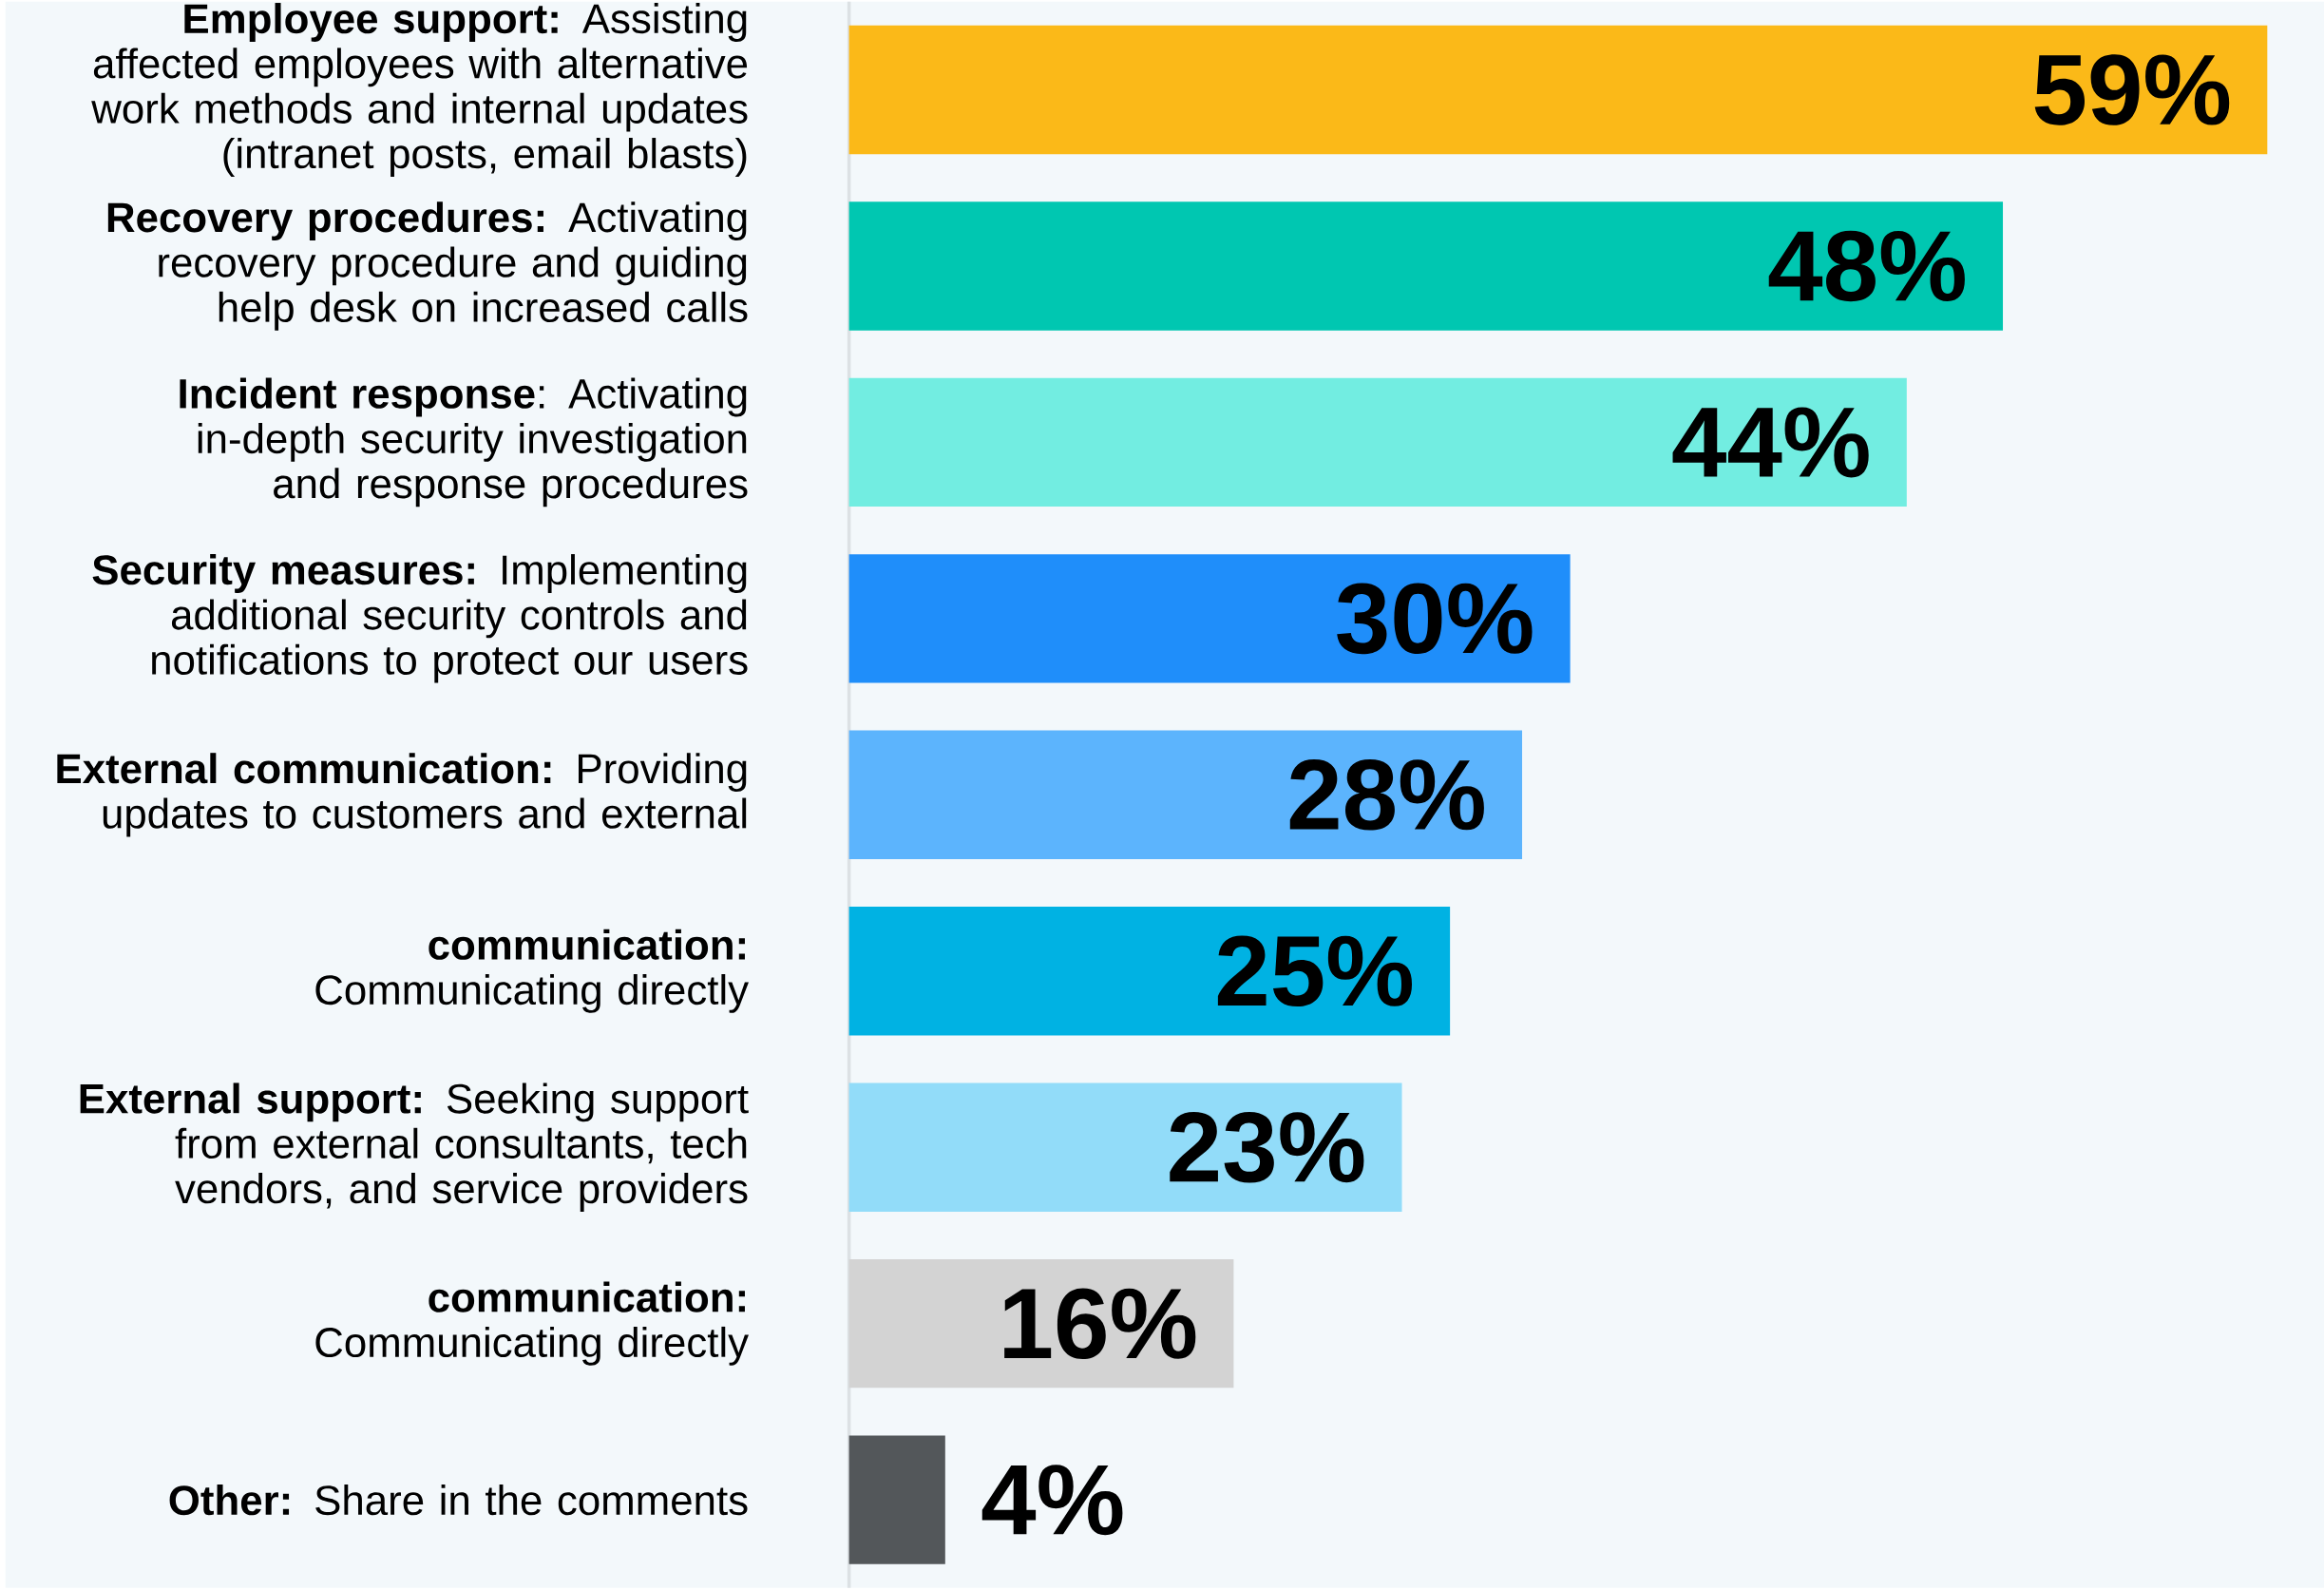  I want to click on y-tick-label: External communication: Providing updates to customers and external, so click(402, 795).